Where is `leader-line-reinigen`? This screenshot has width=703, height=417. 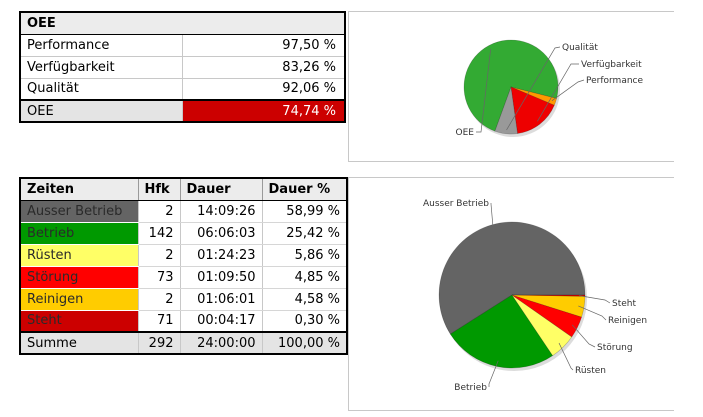
leader-line-reinigen is located at coordinates (592, 313).